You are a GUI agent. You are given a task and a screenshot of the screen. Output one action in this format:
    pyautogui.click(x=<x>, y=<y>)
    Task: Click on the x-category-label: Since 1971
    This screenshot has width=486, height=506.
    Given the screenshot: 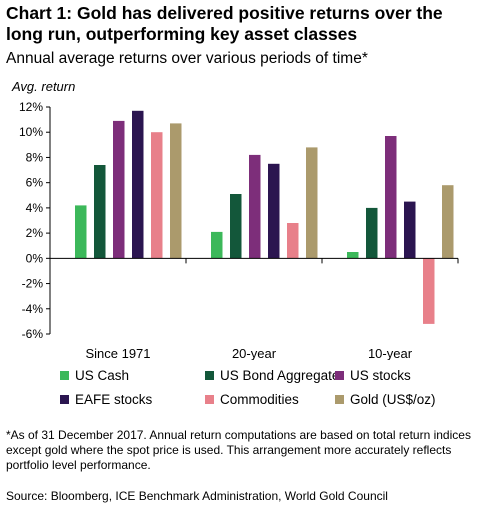 What is the action you would take?
    pyautogui.click(x=117, y=353)
    